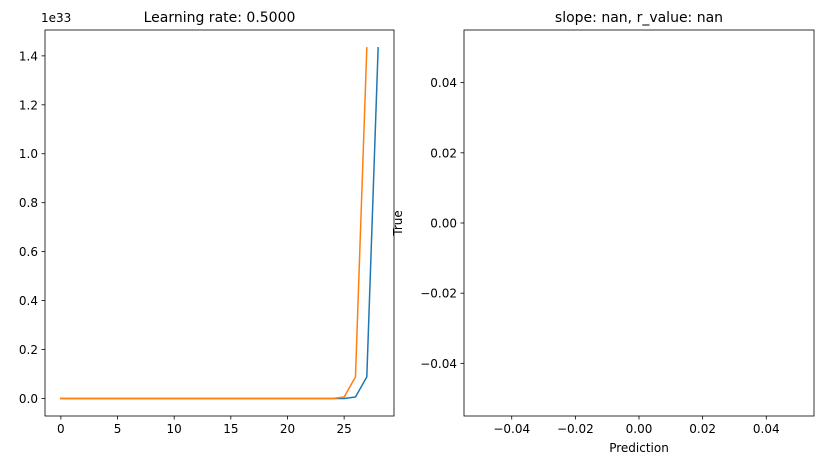 The height and width of the screenshot is (468, 826). Describe the element at coordinates (344, 429) in the screenshot. I see `x-tick-label: 25` at that location.